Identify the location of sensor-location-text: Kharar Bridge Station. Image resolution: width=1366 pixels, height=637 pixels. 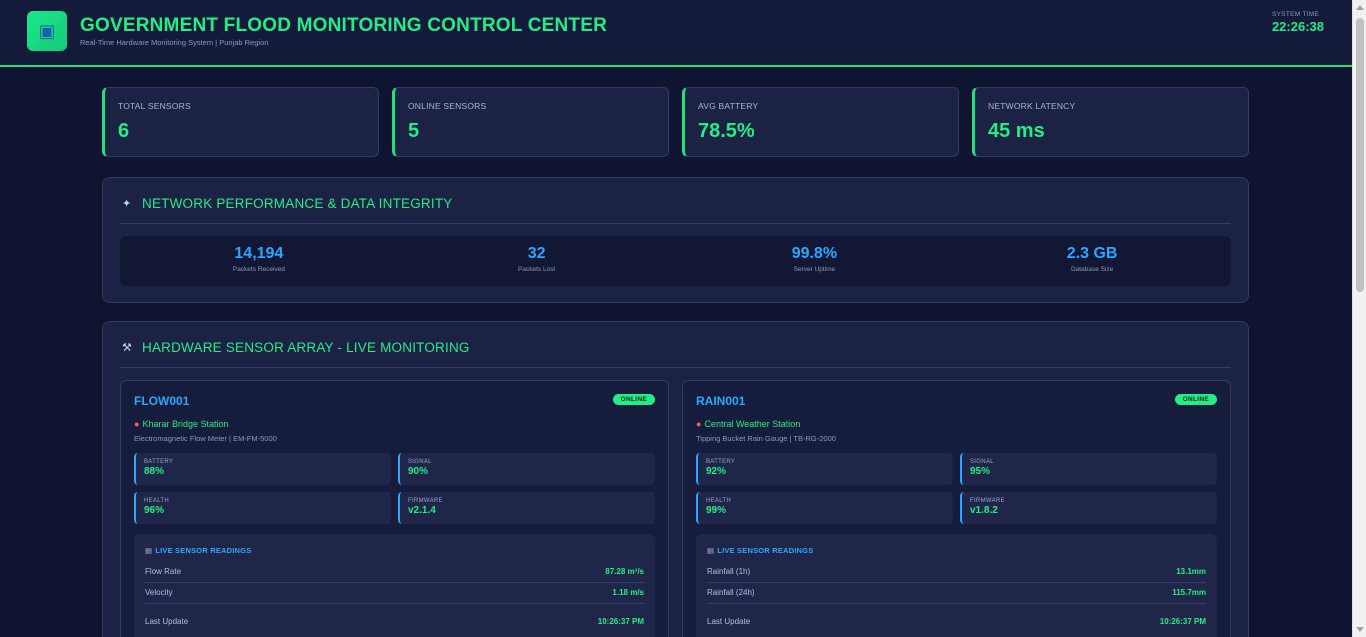
(185, 424).